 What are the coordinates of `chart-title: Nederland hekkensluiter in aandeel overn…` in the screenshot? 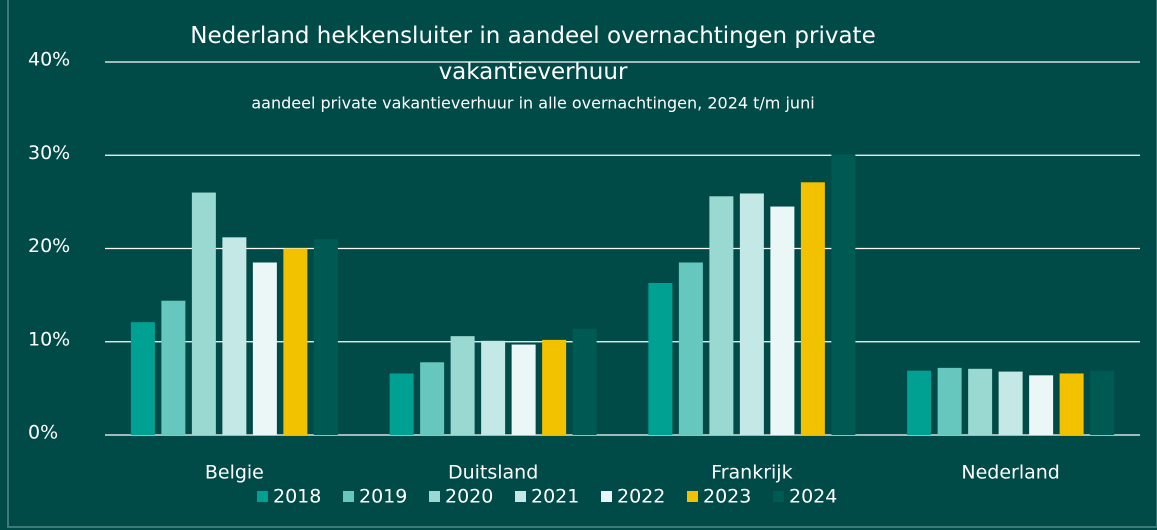 It's located at (533, 54).